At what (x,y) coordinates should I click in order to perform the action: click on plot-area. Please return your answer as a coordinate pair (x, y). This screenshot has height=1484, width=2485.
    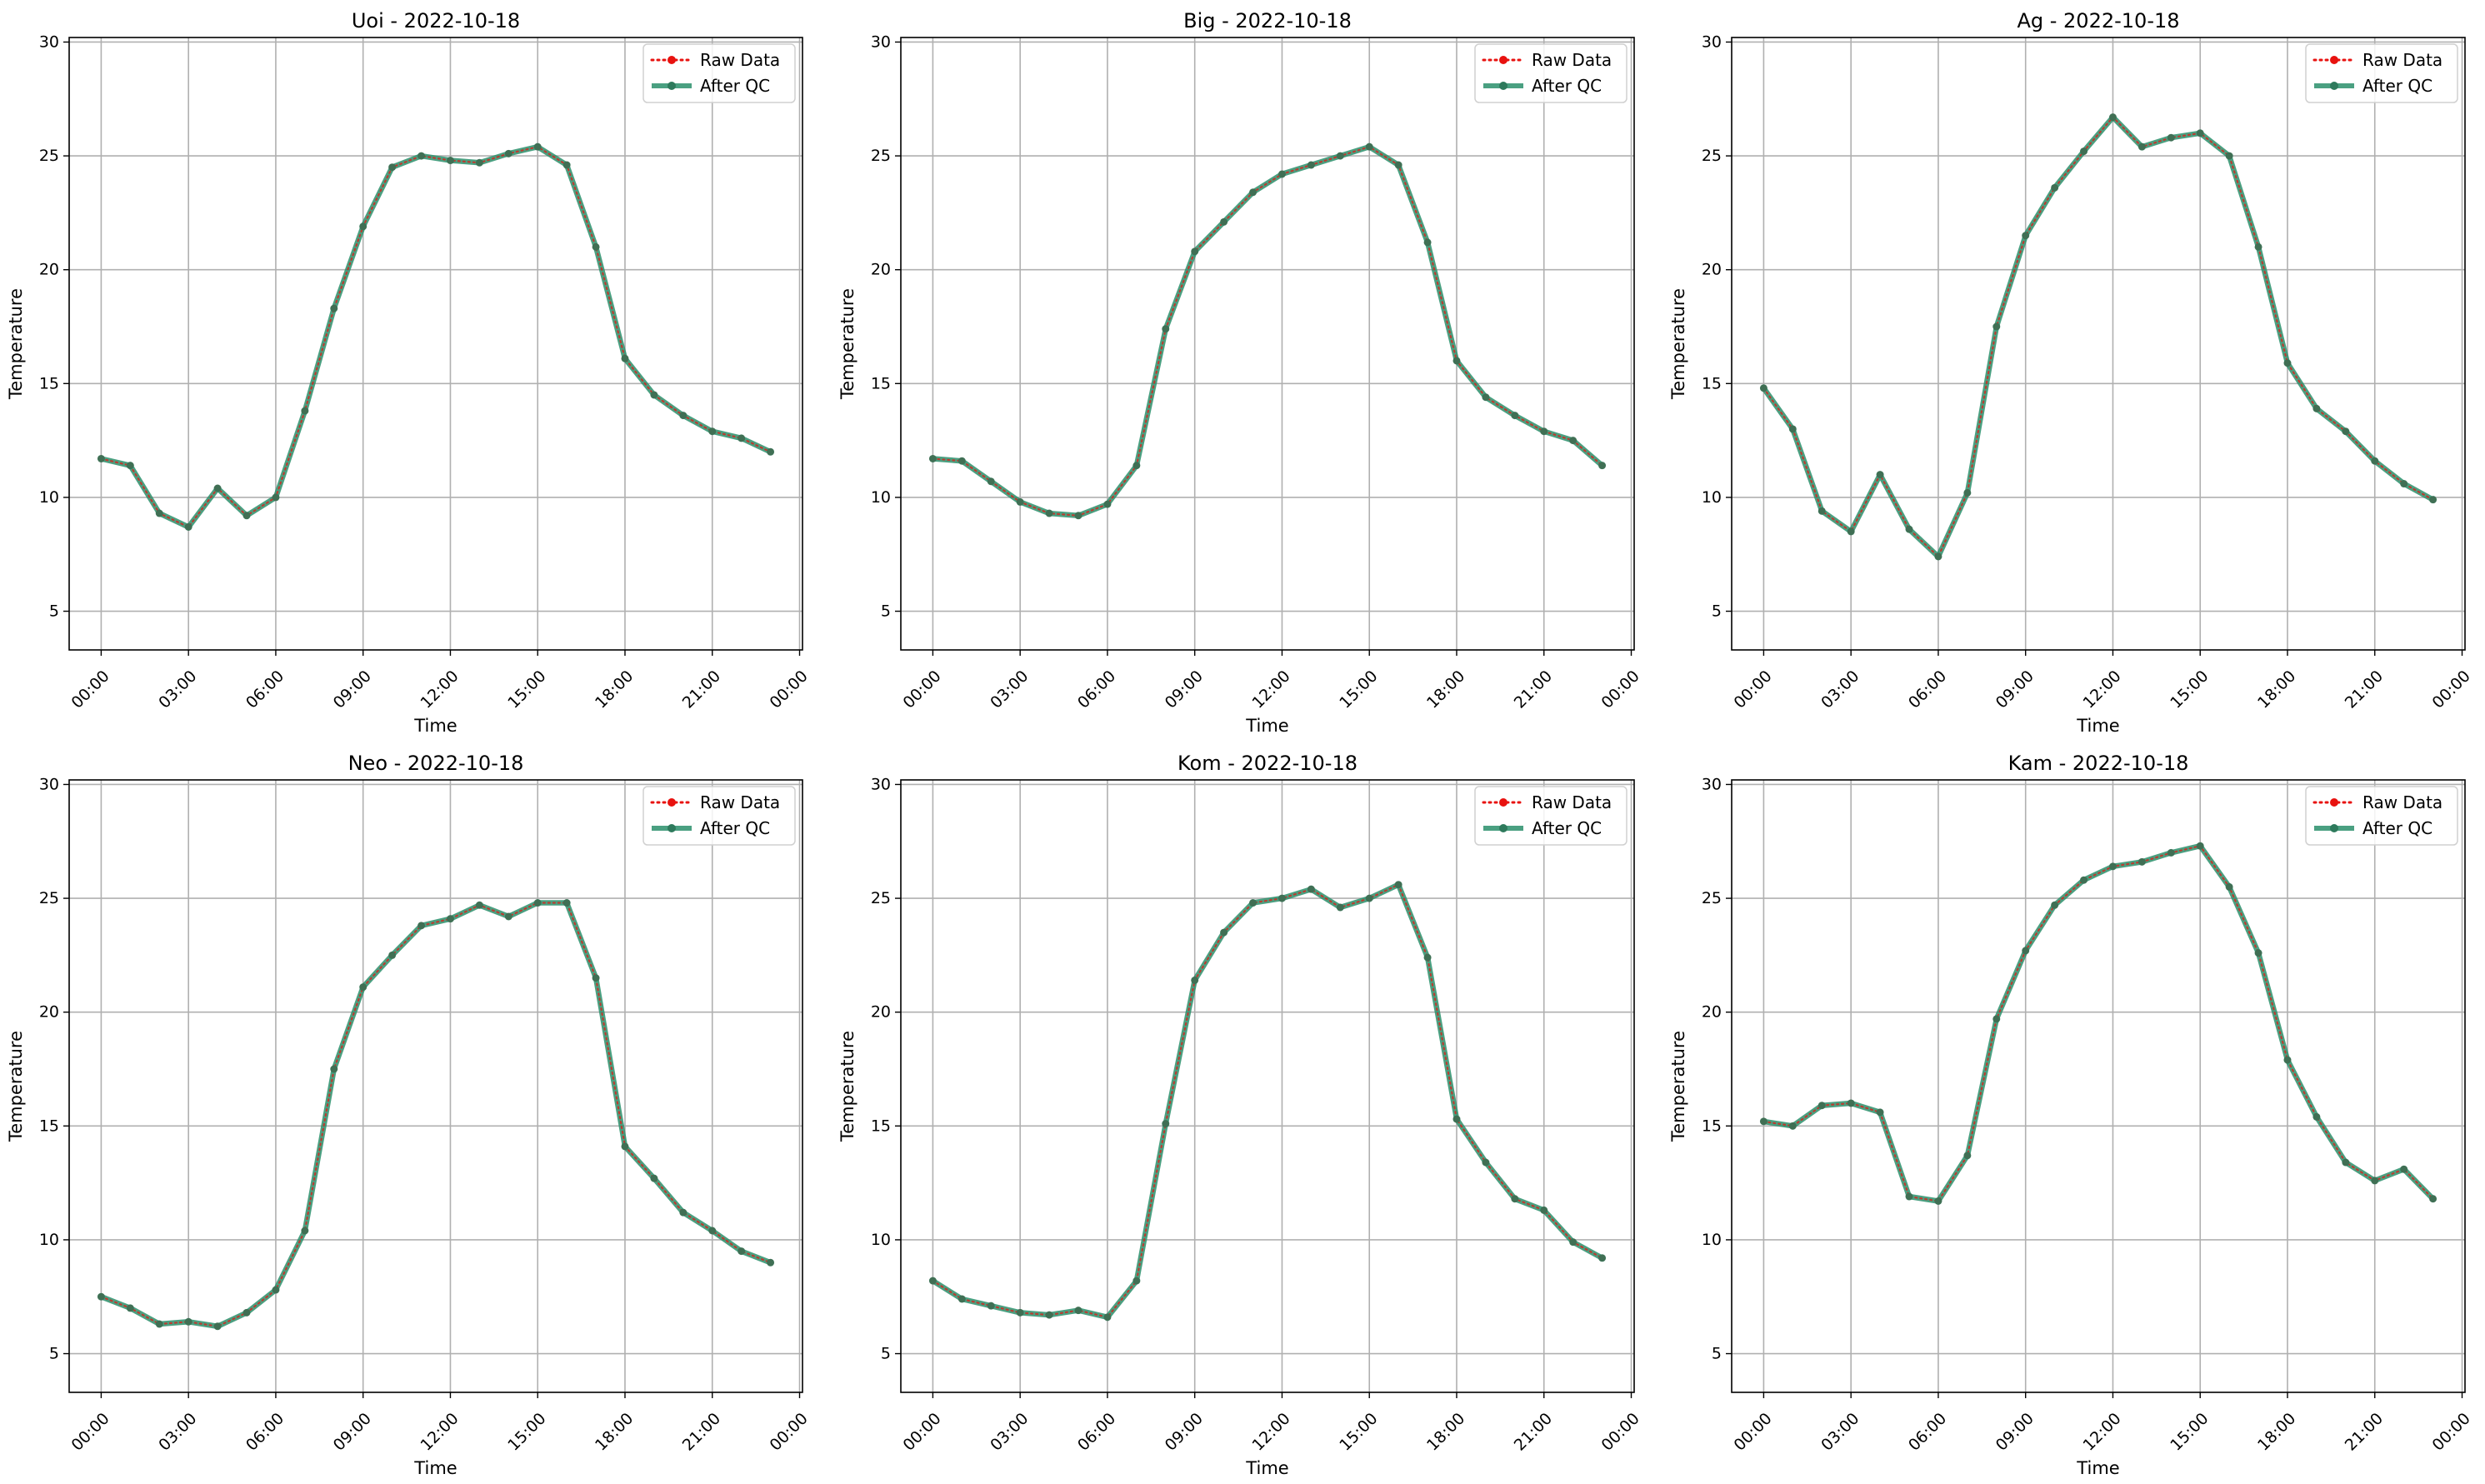
    Looking at the image, I should click on (436, 1086).